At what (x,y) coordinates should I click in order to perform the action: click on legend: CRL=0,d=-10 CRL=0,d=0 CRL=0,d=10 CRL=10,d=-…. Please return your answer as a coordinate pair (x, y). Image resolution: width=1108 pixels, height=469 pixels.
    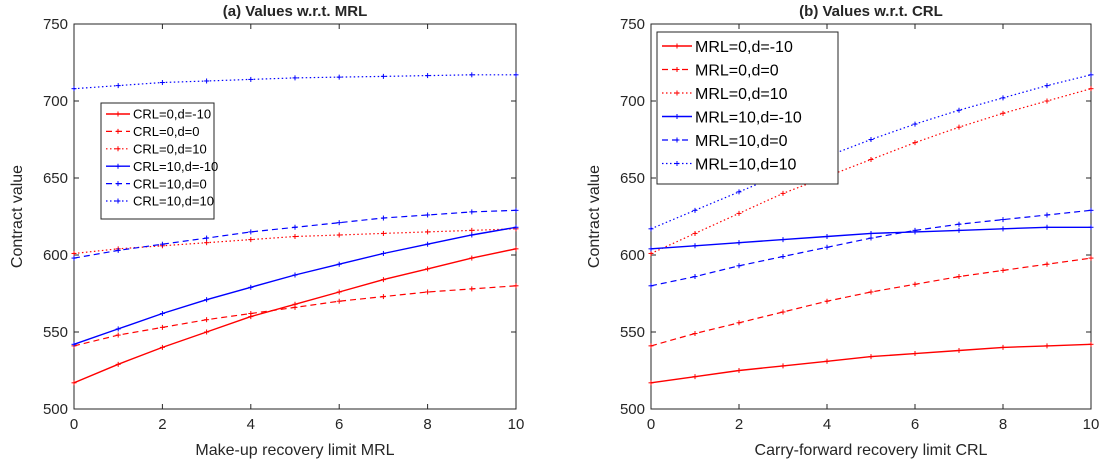
    Looking at the image, I should click on (159, 161).